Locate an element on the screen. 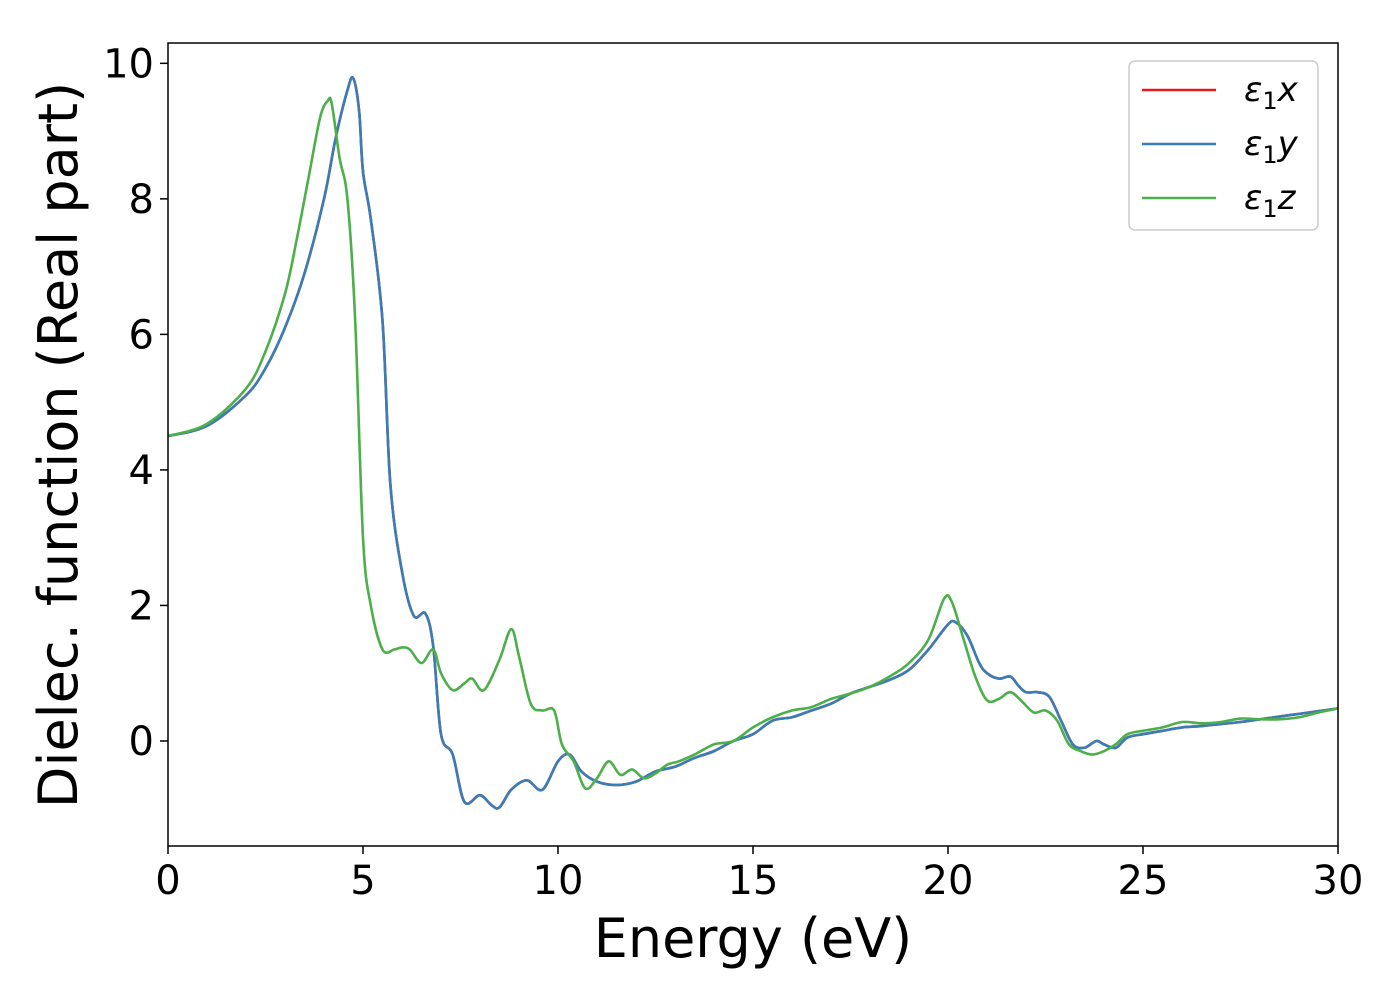 This screenshot has height=1000, width=1400. x-axis-ticks: 0 5 10 15 20 25 30 is located at coordinates (759, 875).